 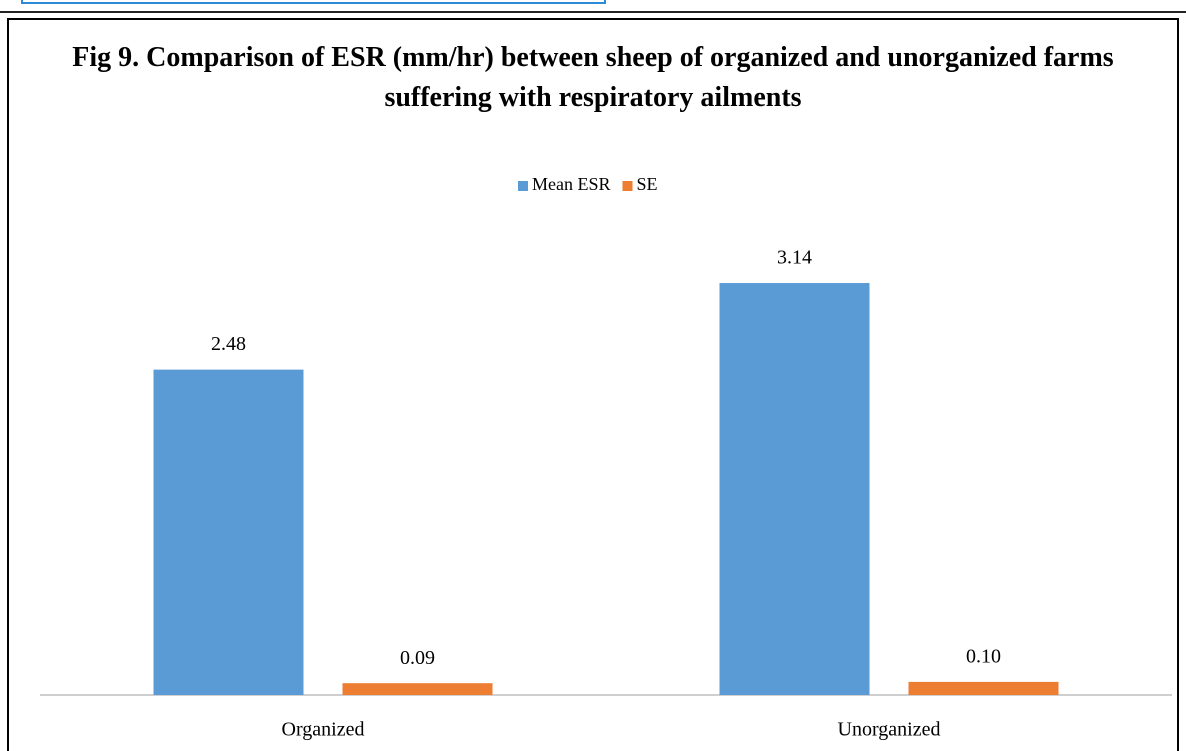 I want to click on data-label: 2.48, so click(x=228, y=344).